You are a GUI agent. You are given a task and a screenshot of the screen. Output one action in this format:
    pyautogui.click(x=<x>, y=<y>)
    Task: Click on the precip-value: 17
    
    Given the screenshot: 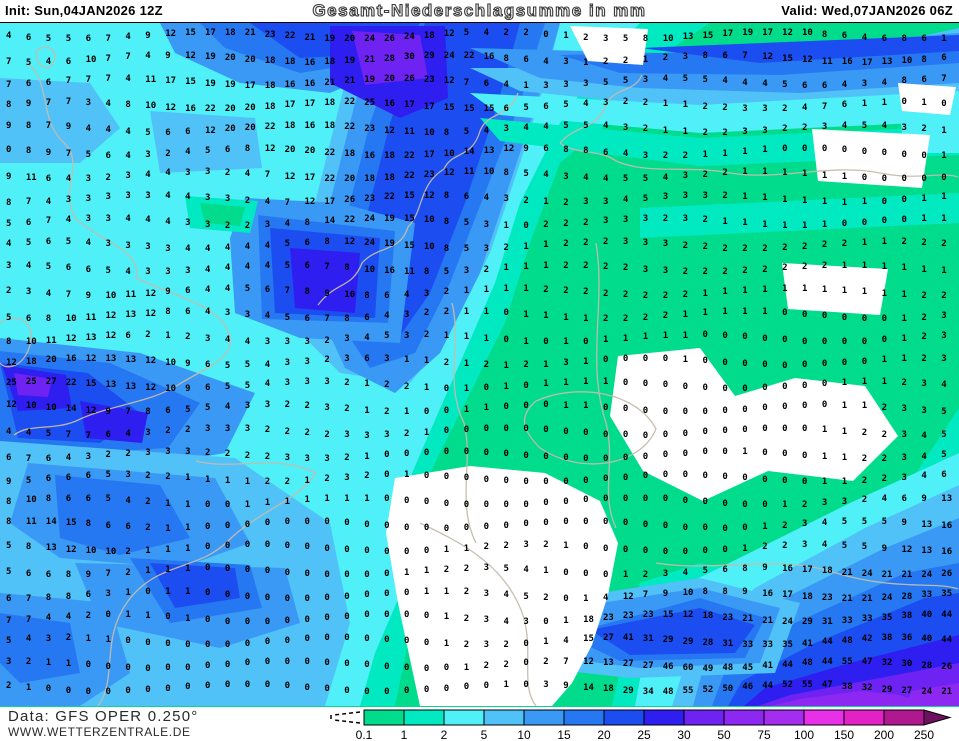 What is the action you would take?
    pyautogui.click(x=867, y=63)
    